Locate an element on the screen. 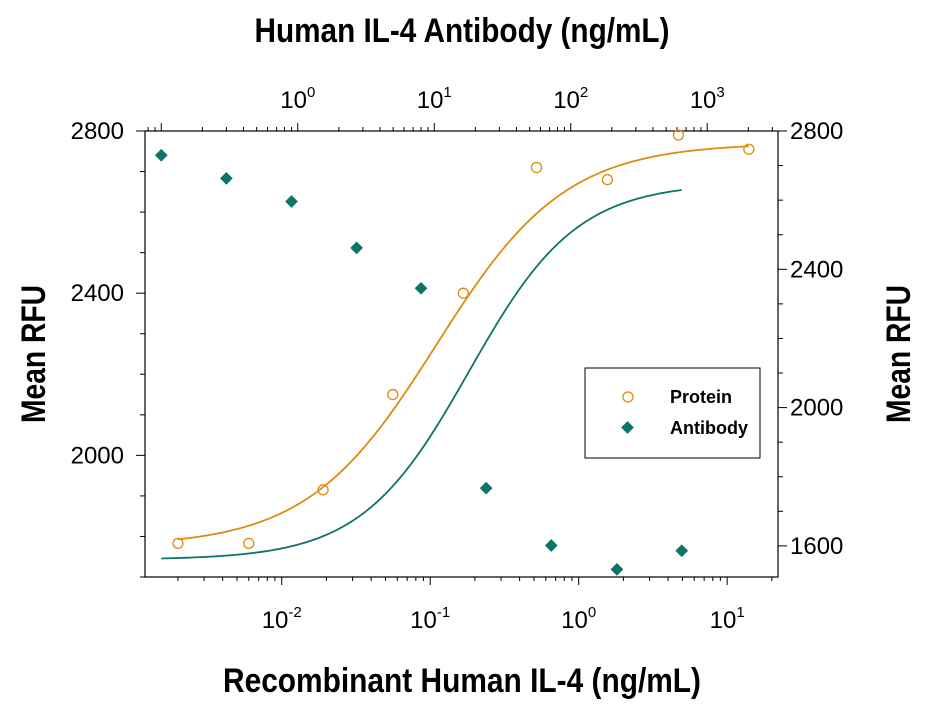 This screenshot has height=709, width=927. bottom-x-axis-title: Recombinant Human IL-4 (ng/mL) is located at coordinates (462, 681).